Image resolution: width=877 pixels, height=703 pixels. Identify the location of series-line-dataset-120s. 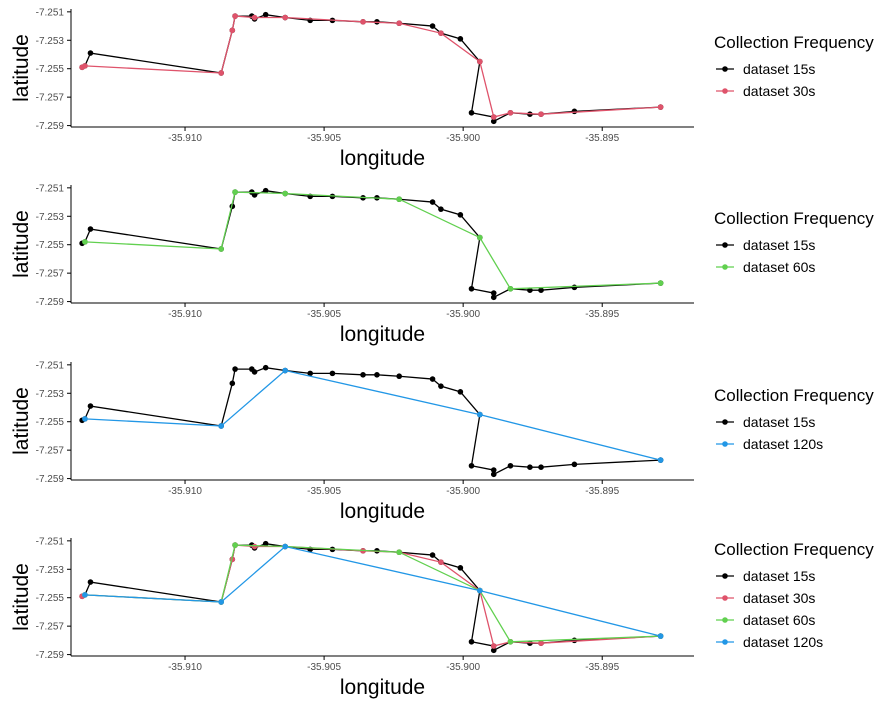
(372, 591).